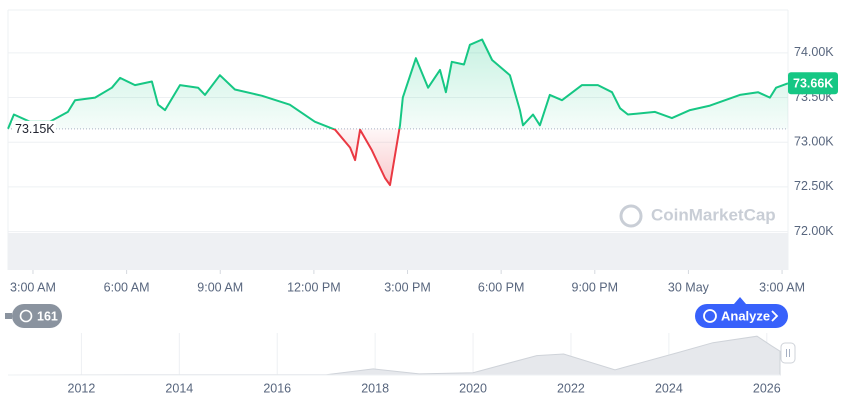  I want to click on y-tick-label: 73.00K, so click(814, 142).